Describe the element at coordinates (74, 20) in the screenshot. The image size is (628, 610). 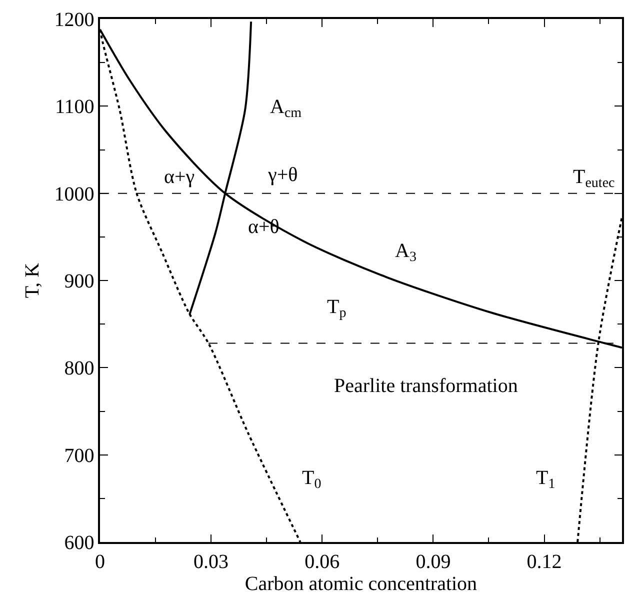
I see `y-tick-label: 1200` at that location.